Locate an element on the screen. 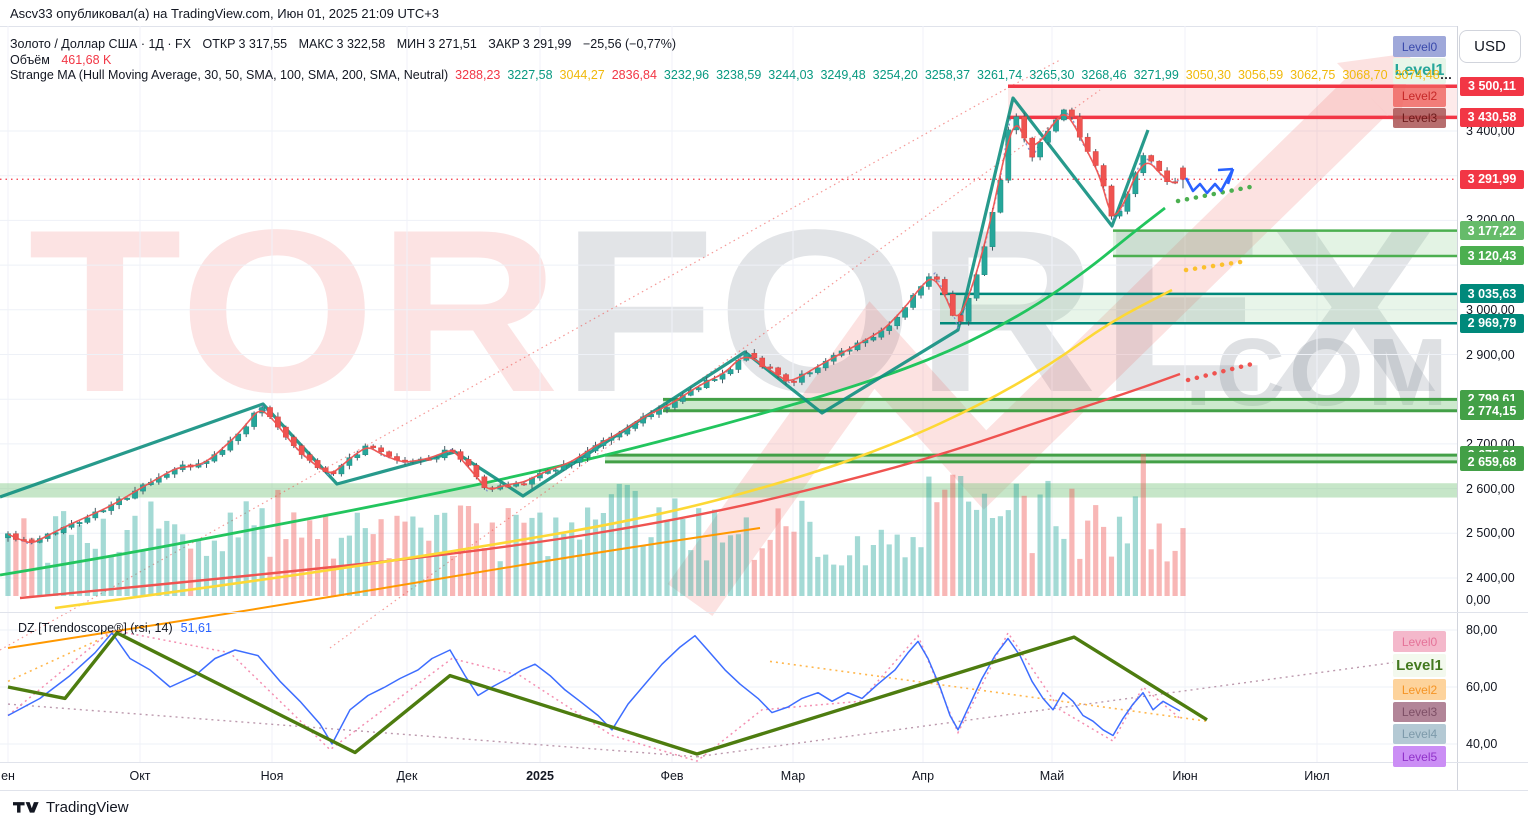 This screenshot has width=1528, height=828. time-axis-label: Дек is located at coordinates (407, 776).